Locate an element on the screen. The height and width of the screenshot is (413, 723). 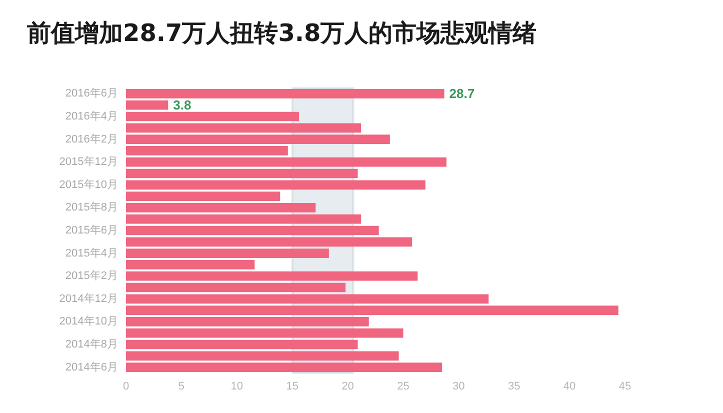
x-tick-label: 15 is located at coordinates (292, 386).